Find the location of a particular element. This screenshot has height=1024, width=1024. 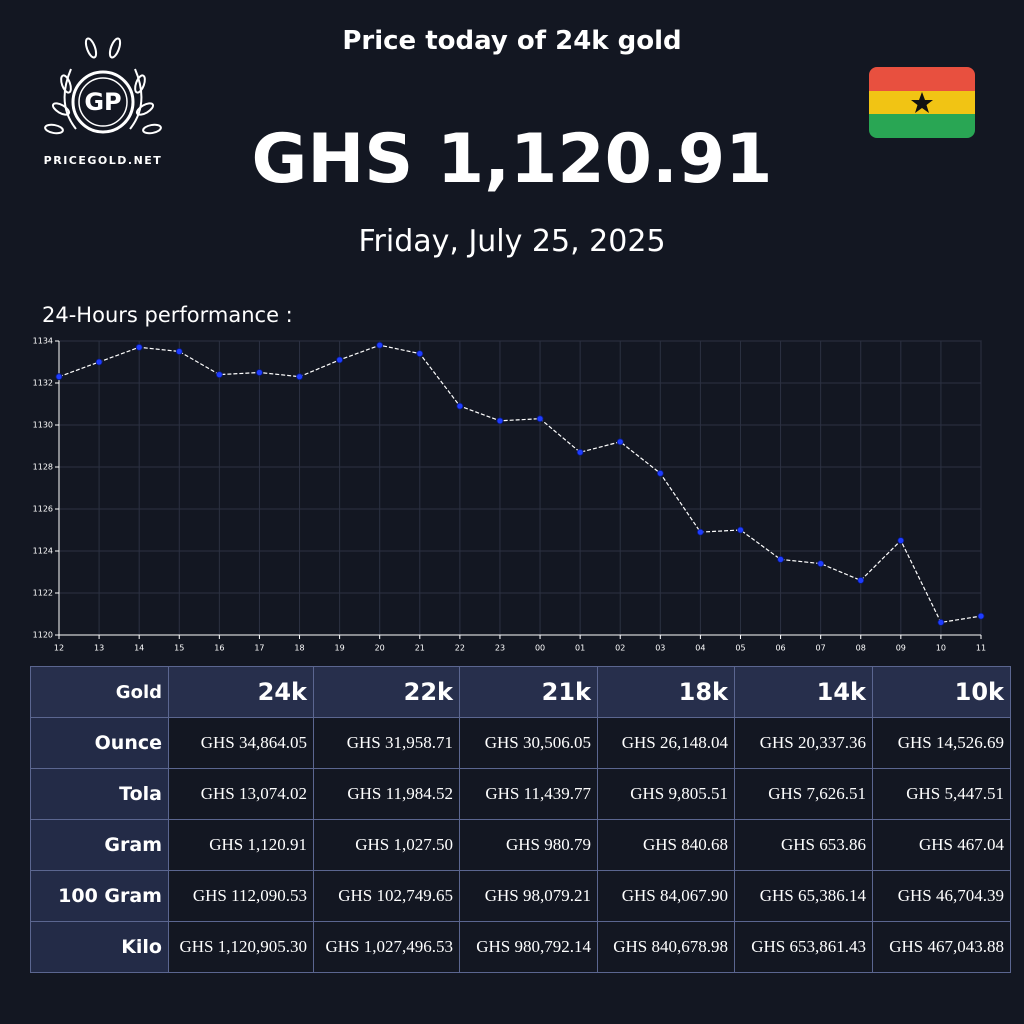

price-cell: GHS 467.04 is located at coordinates (941, 845).